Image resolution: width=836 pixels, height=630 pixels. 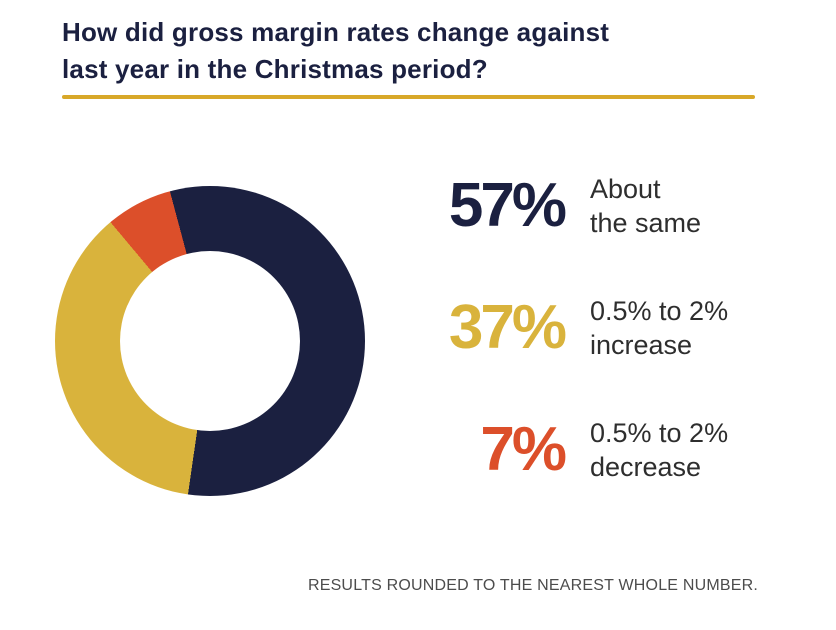 I want to click on page-title-line2: last year in the Christmas period?, so click(x=275, y=69).